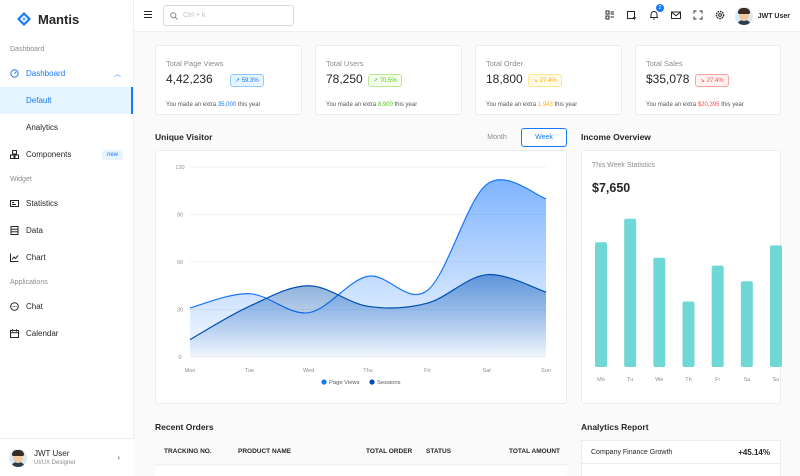 The image size is (800, 476). I want to click on chat-icon, so click(14, 306).